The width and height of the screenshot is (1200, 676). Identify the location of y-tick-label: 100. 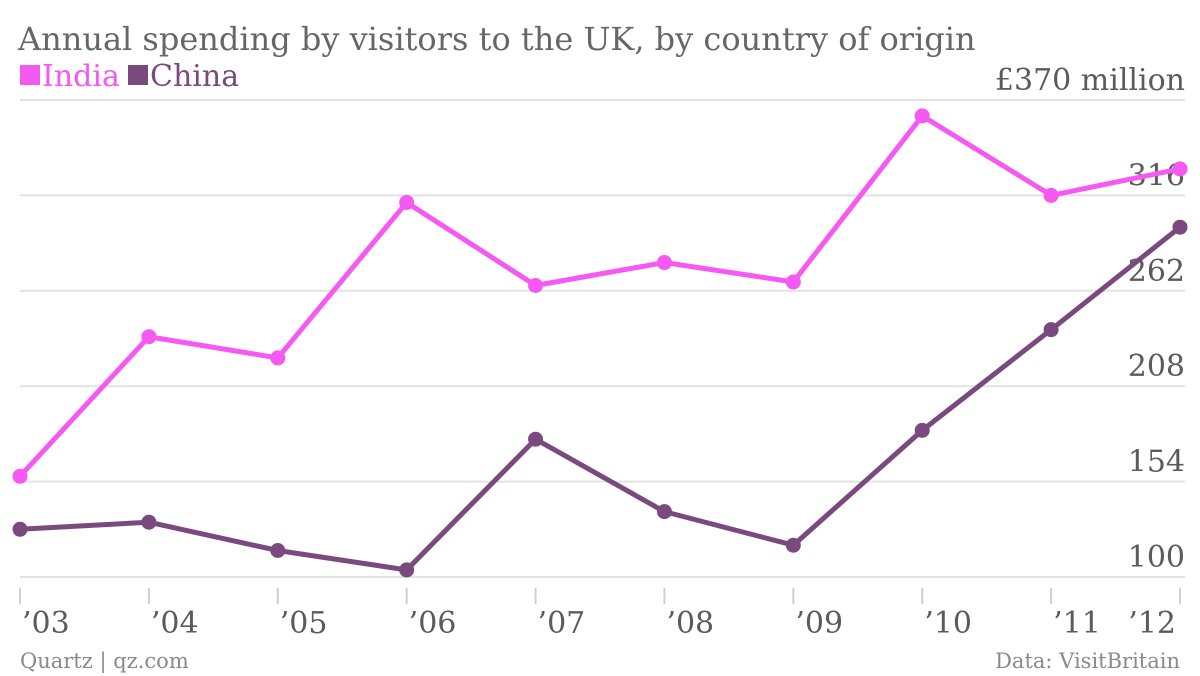
(1156, 557).